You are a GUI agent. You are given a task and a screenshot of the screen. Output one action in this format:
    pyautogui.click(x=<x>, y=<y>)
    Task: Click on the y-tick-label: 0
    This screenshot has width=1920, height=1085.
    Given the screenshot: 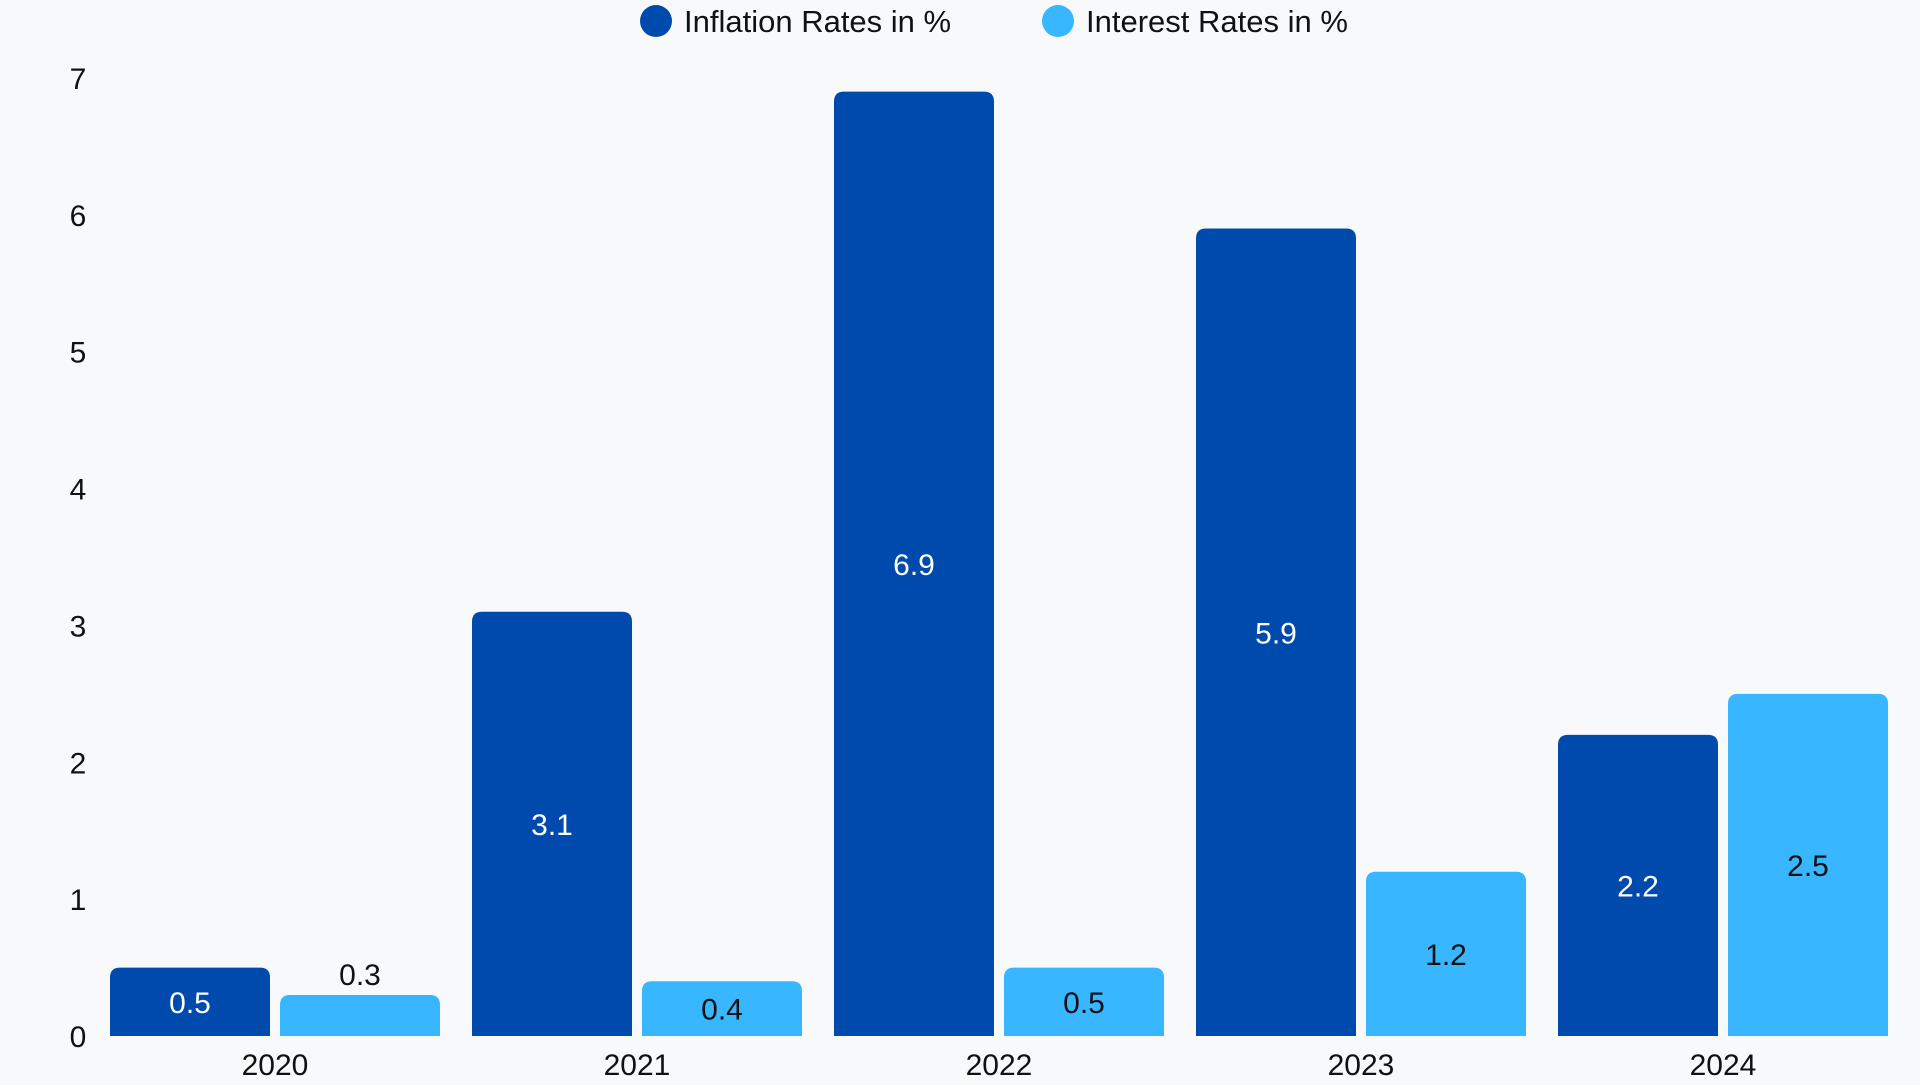 What is the action you would take?
    pyautogui.click(x=78, y=1037)
    